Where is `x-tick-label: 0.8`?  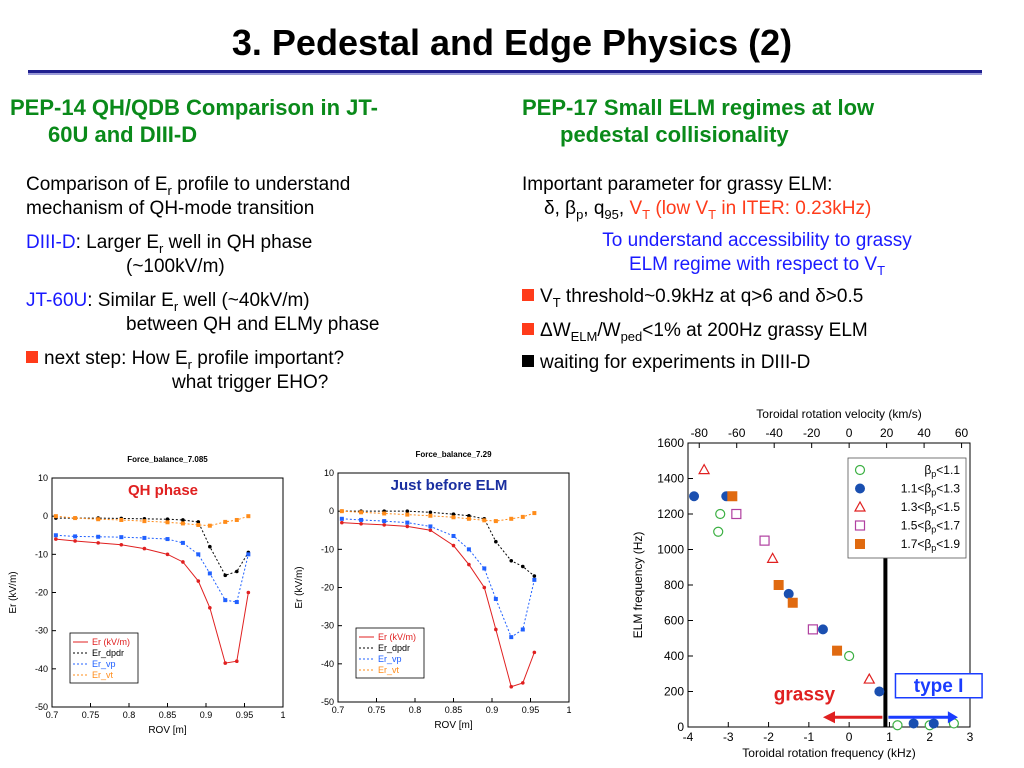 x-tick-label: 0.8 is located at coordinates (415, 710).